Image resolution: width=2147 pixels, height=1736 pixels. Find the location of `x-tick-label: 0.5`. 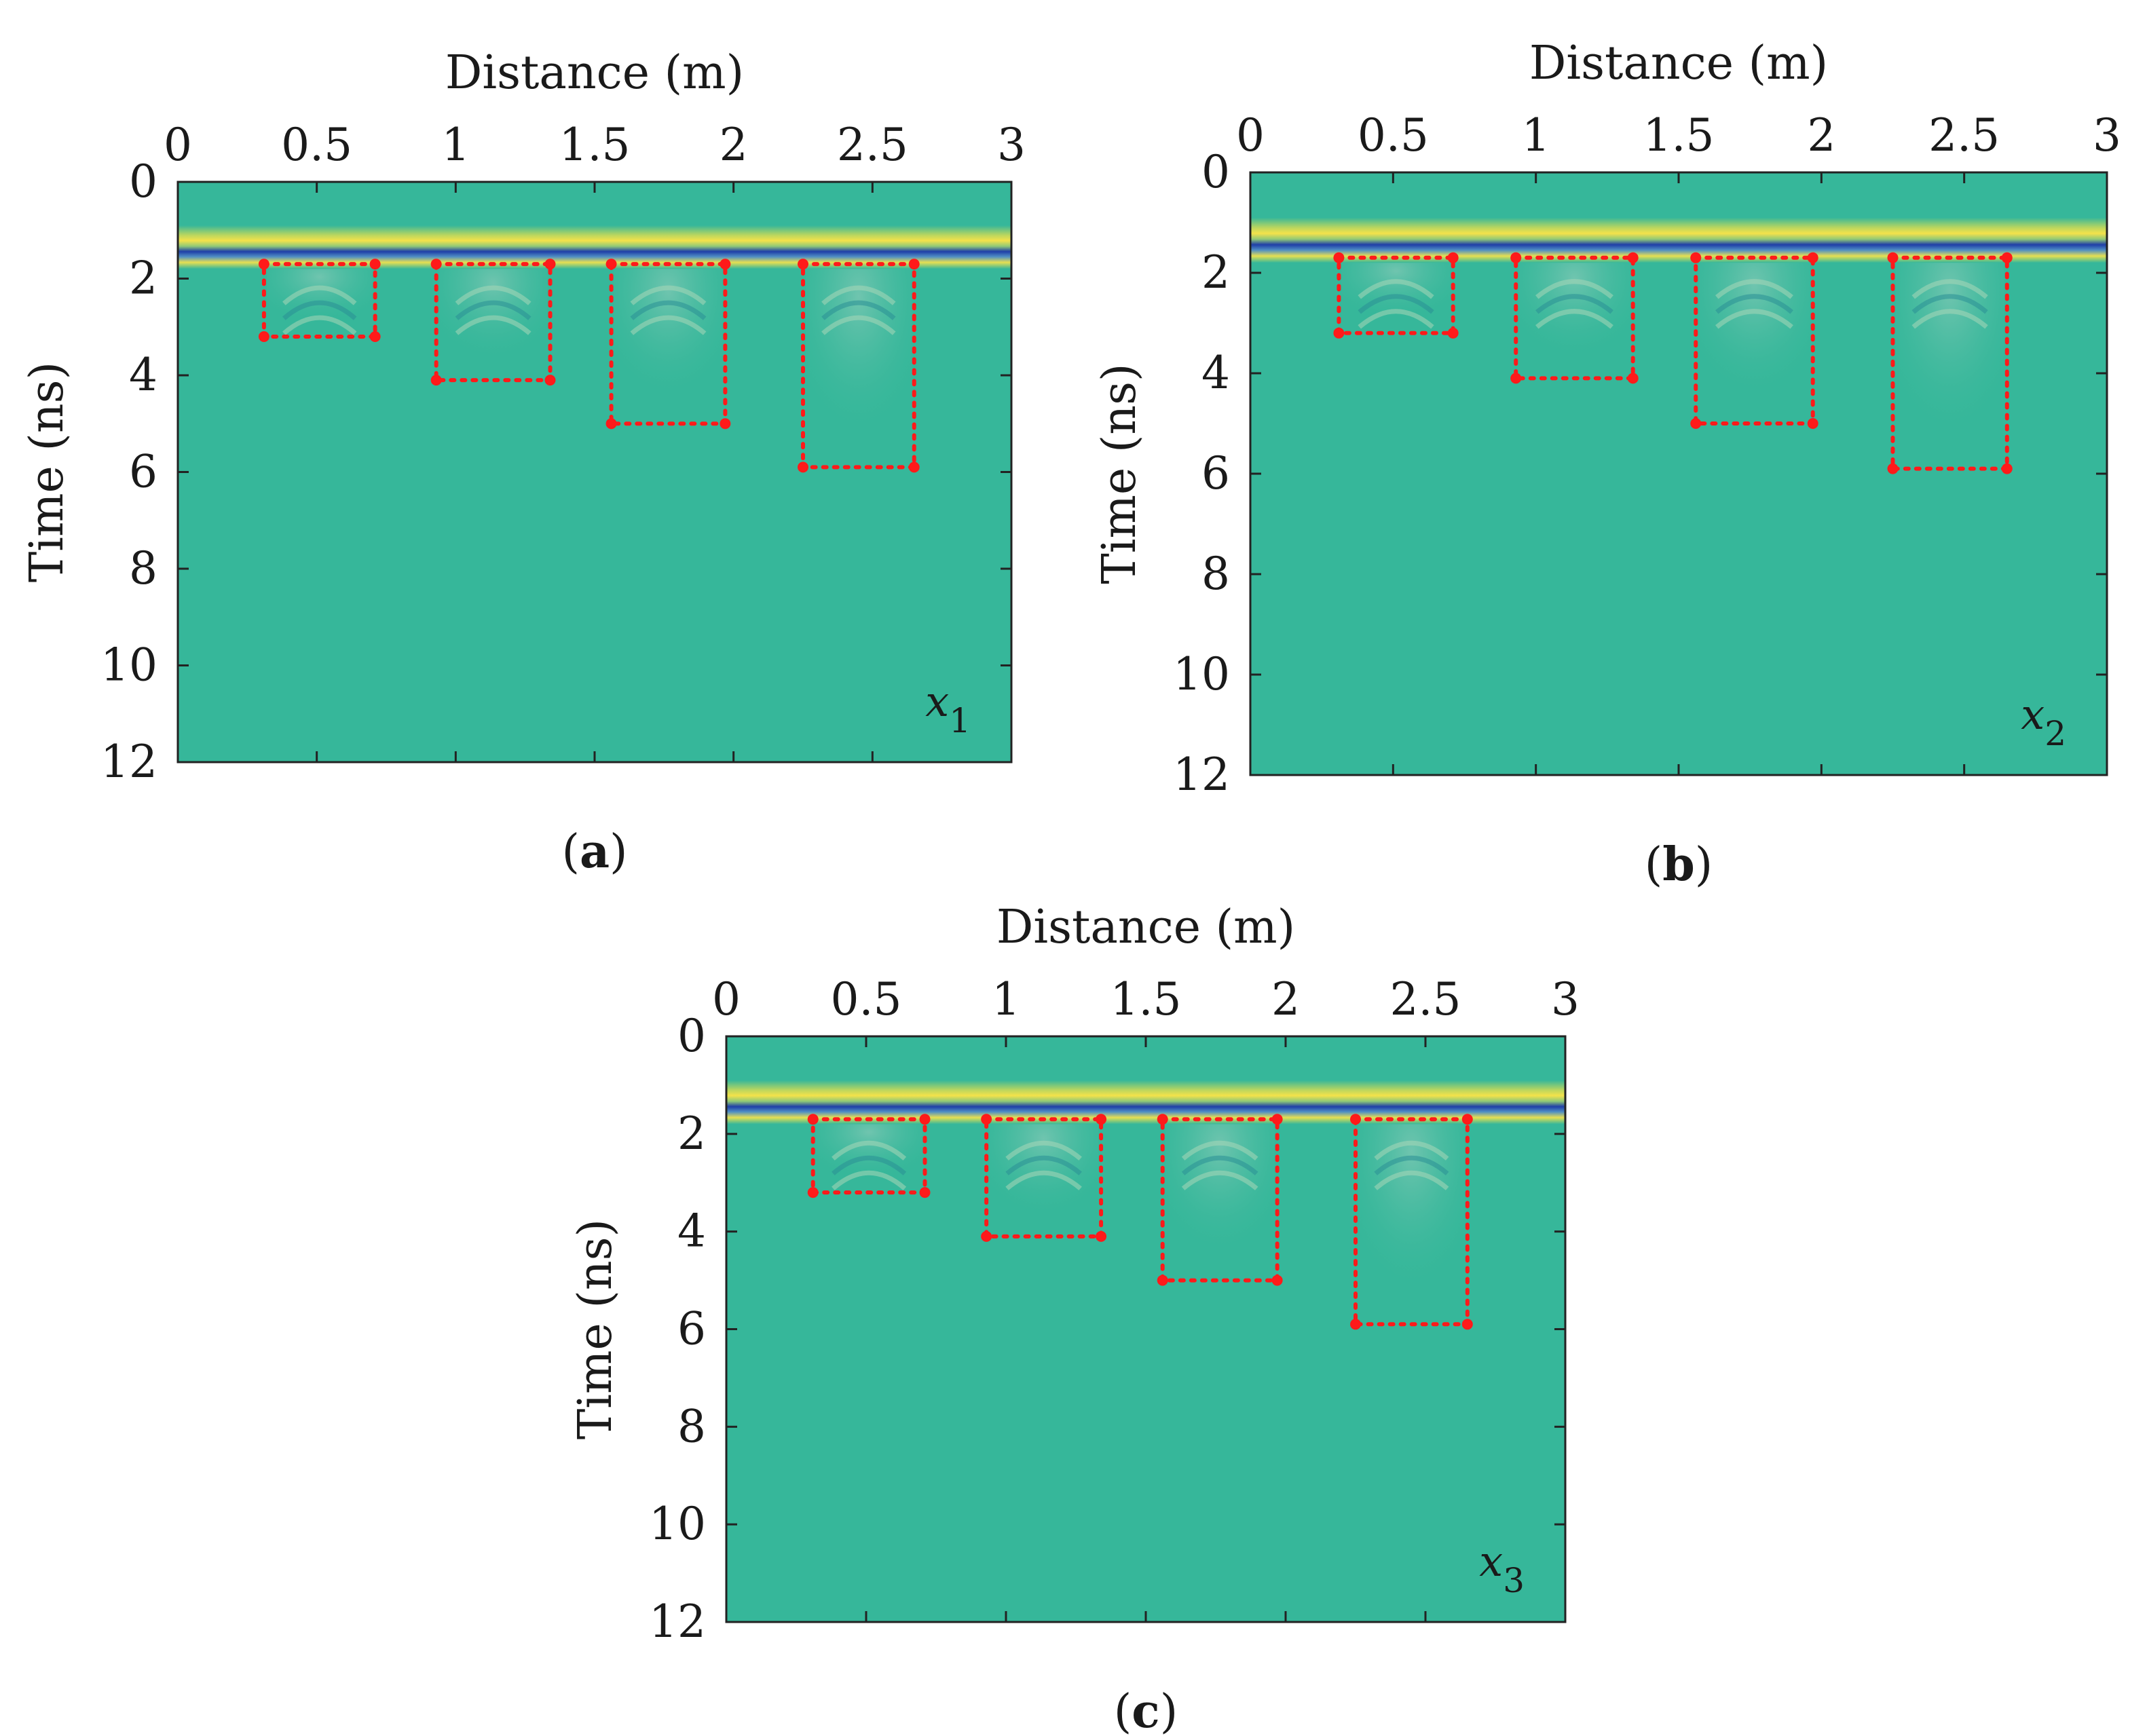

x-tick-label: 0.5 is located at coordinates (316, 145).